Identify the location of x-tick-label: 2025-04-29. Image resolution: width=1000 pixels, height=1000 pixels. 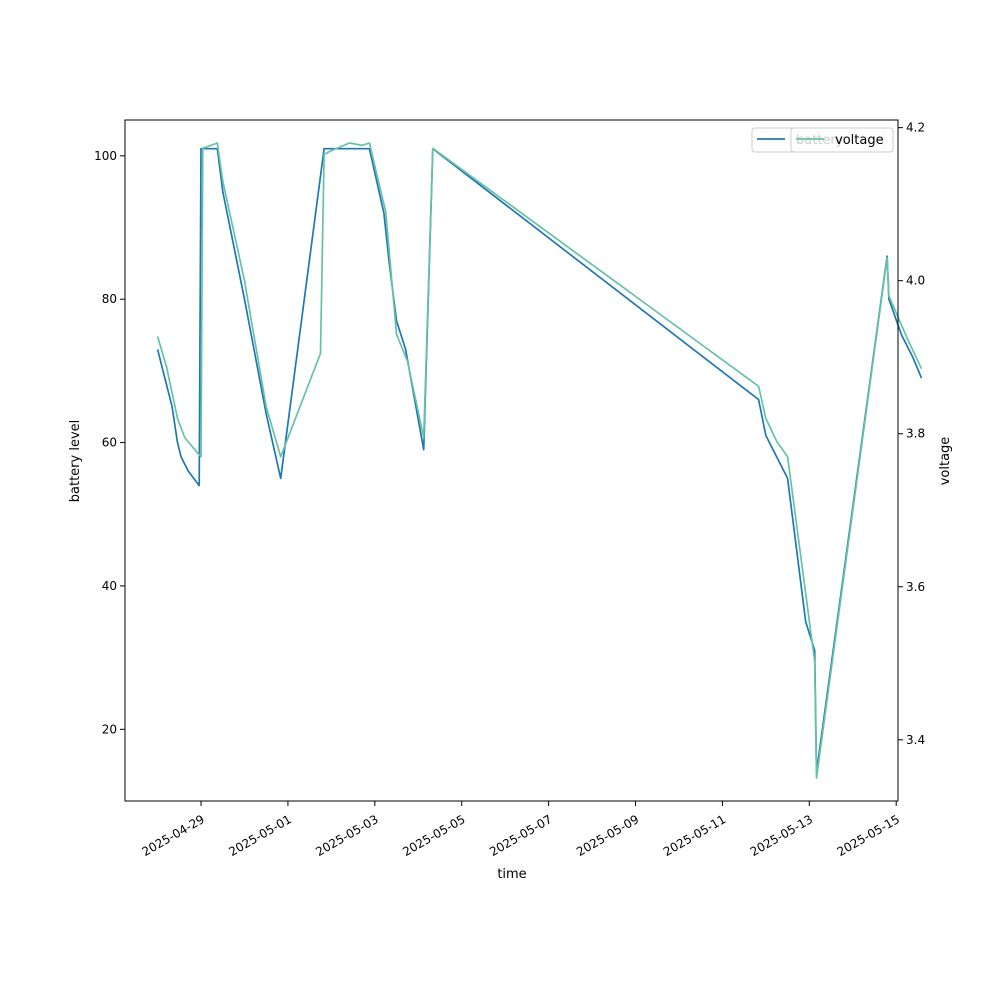
(173, 835).